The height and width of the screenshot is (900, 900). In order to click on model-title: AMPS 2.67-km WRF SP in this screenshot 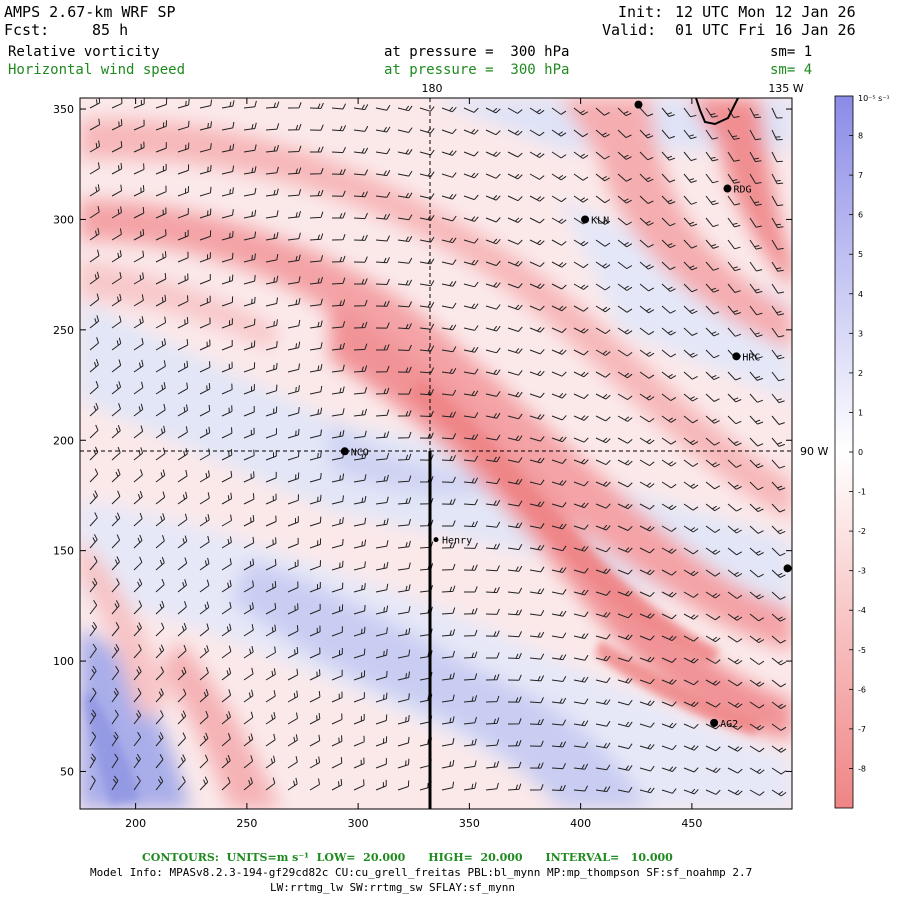, I will do `click(90, 12)`.